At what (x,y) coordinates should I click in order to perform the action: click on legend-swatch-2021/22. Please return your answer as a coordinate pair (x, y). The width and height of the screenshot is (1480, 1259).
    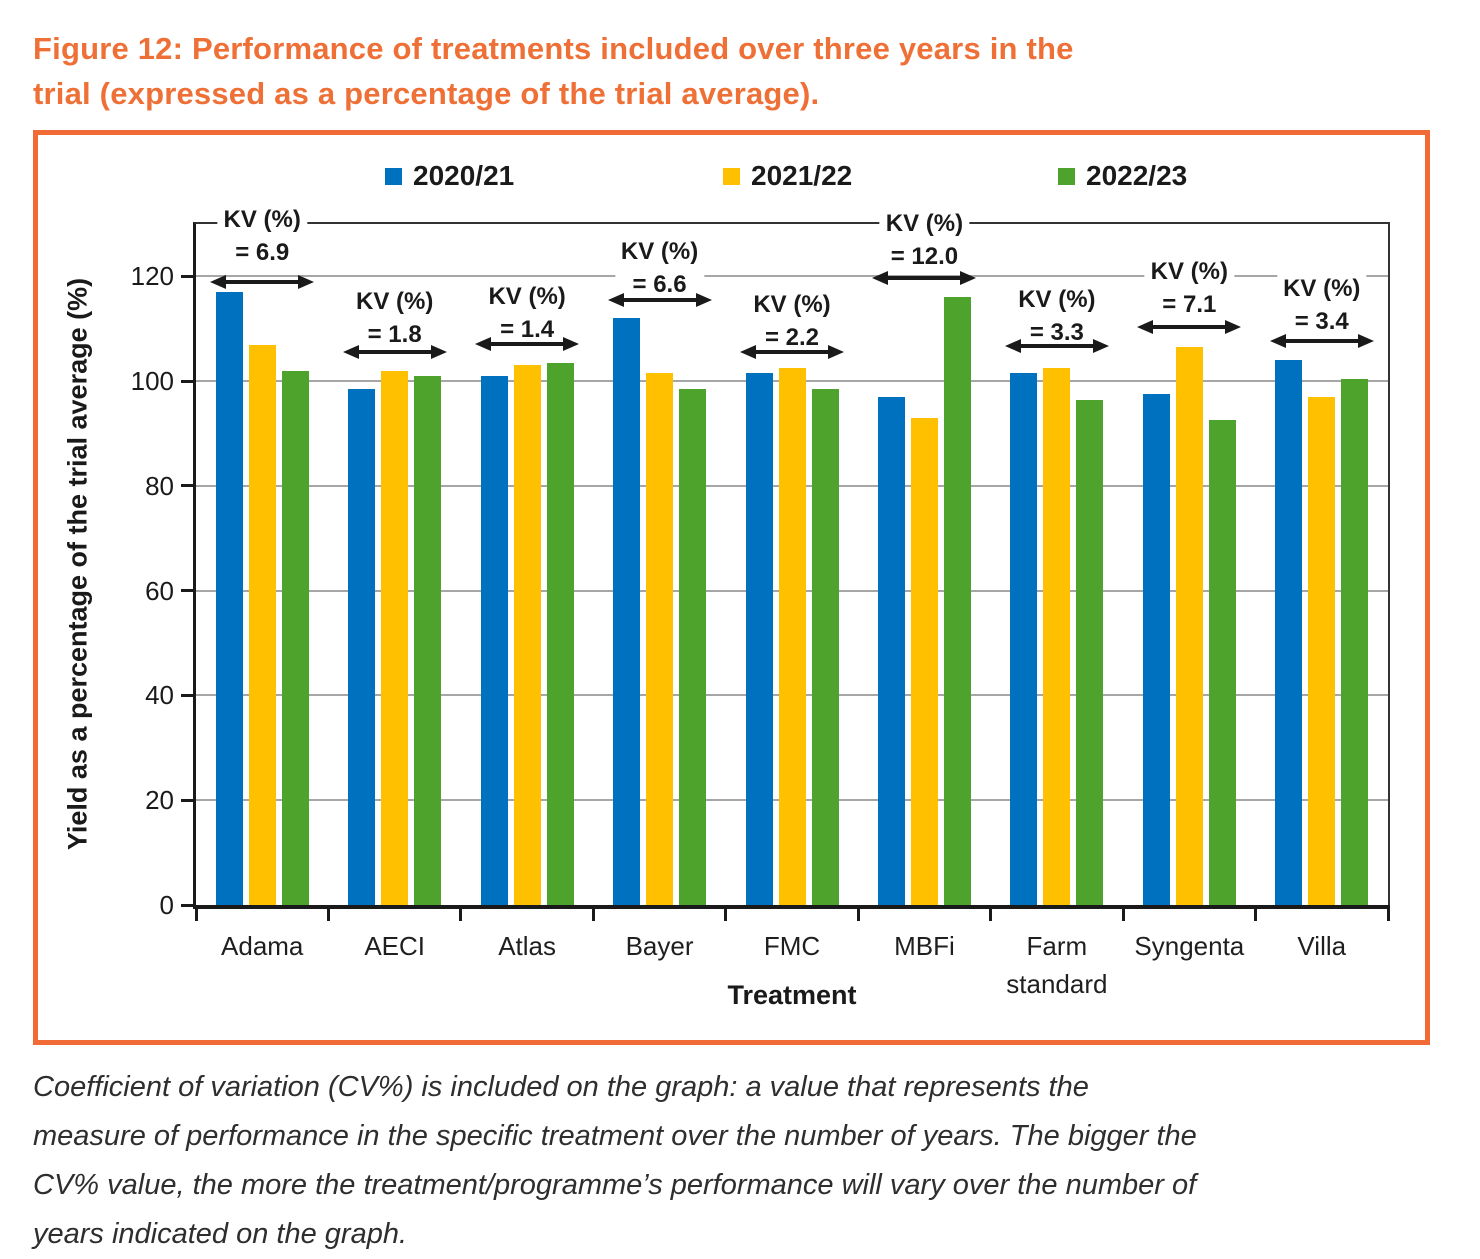
    Looking at the image, I should click on (731, 176).